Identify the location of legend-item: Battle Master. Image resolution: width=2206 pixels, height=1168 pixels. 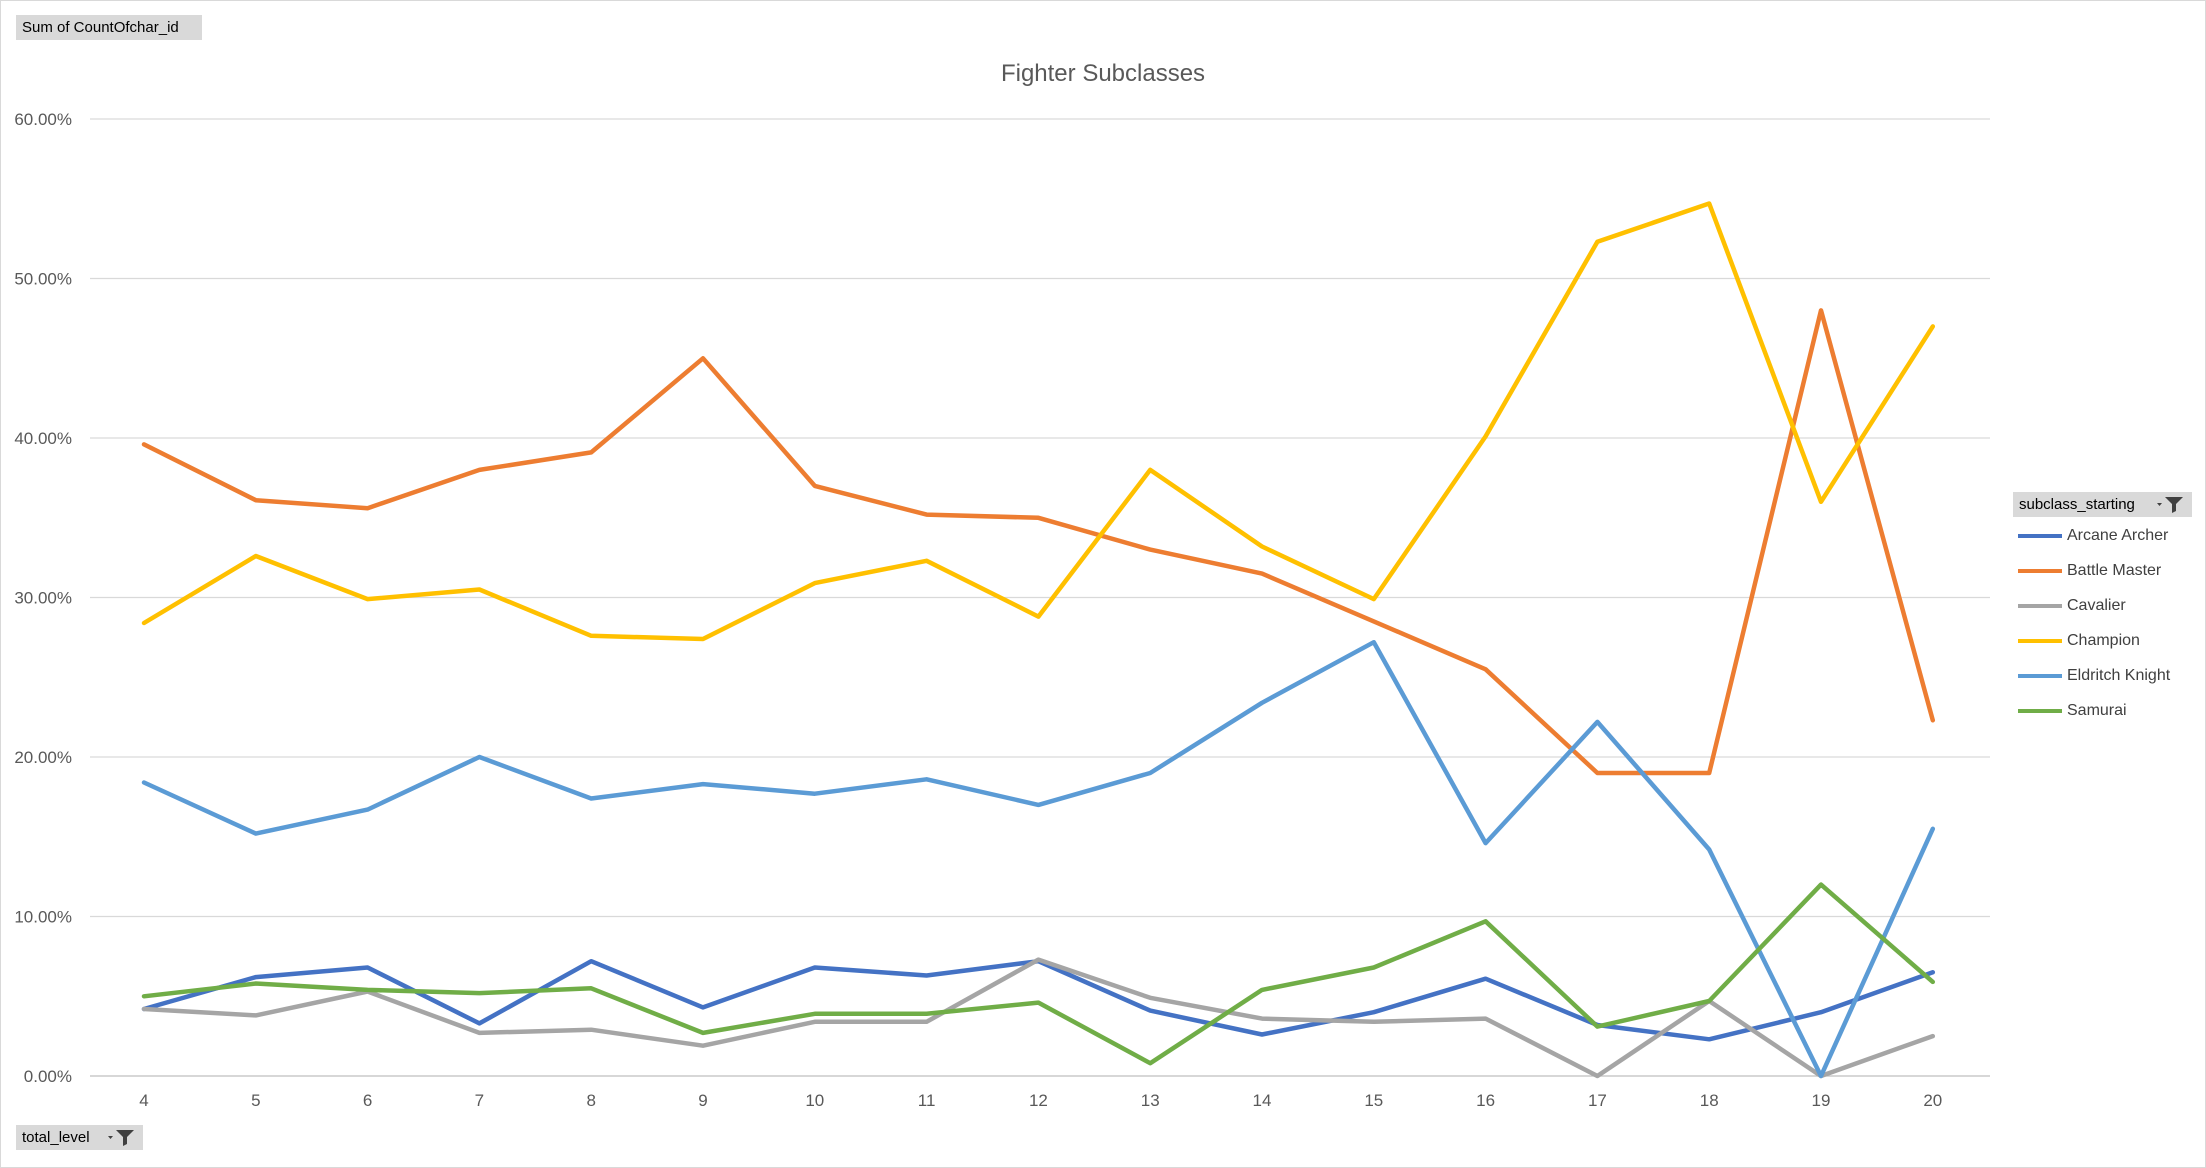
(2089, 573).